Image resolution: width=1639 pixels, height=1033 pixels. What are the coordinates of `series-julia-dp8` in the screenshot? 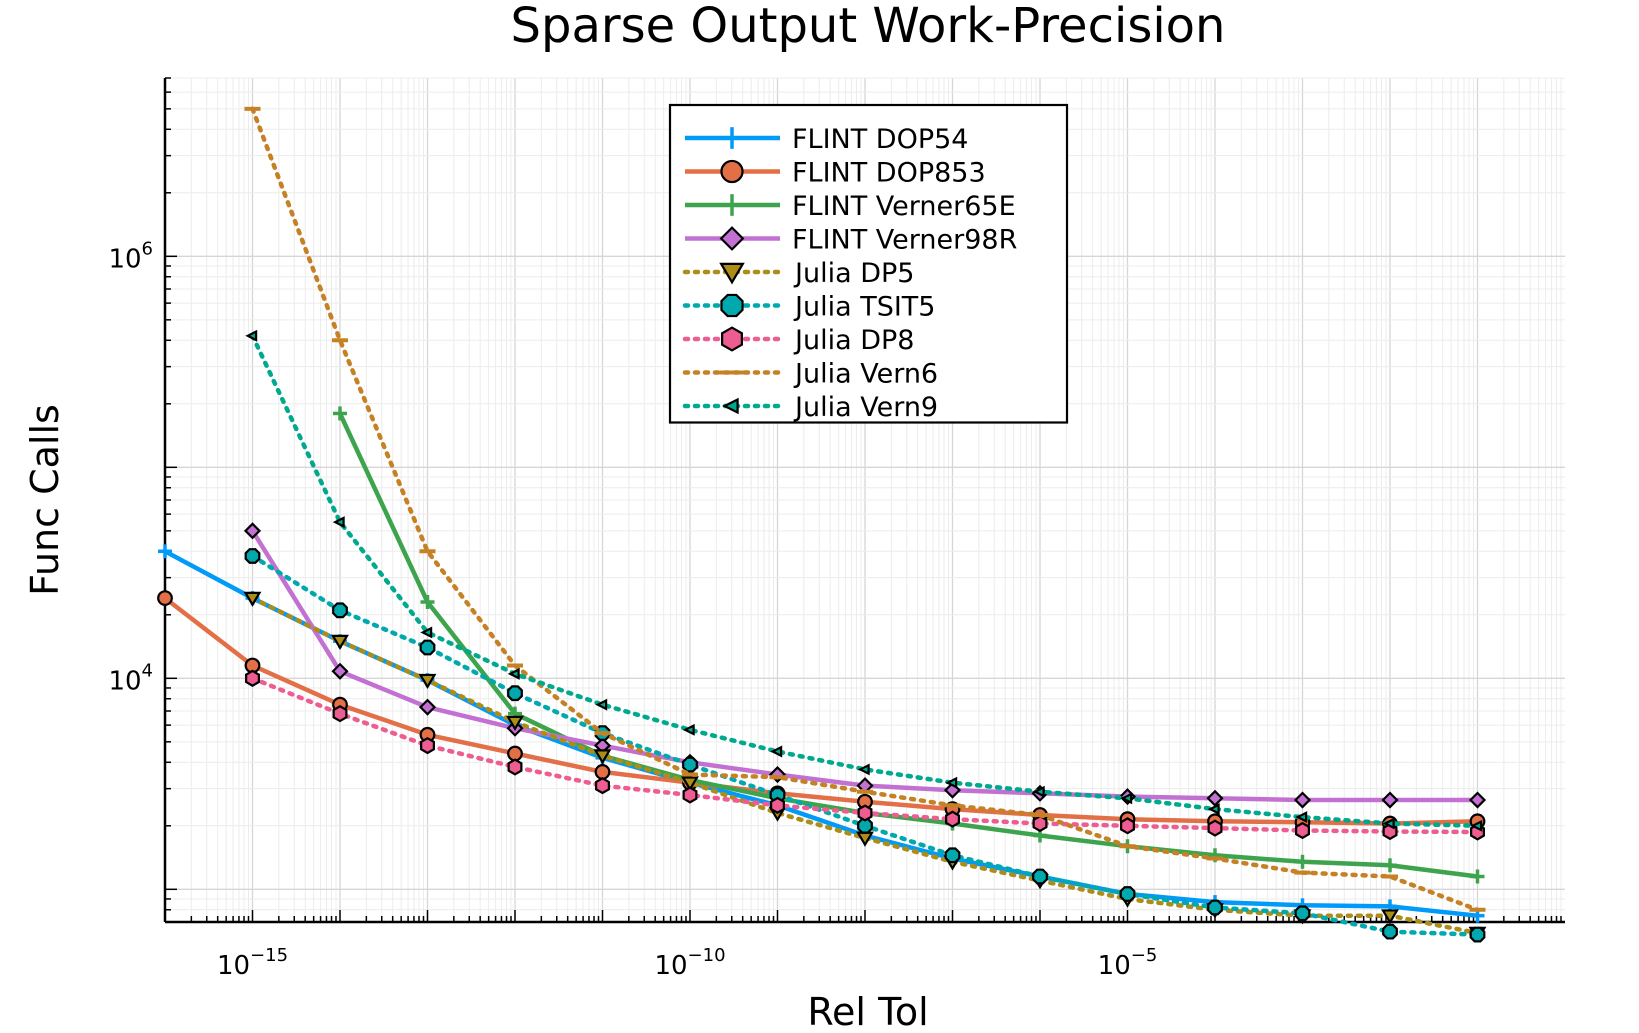 It's located at (865, 755).